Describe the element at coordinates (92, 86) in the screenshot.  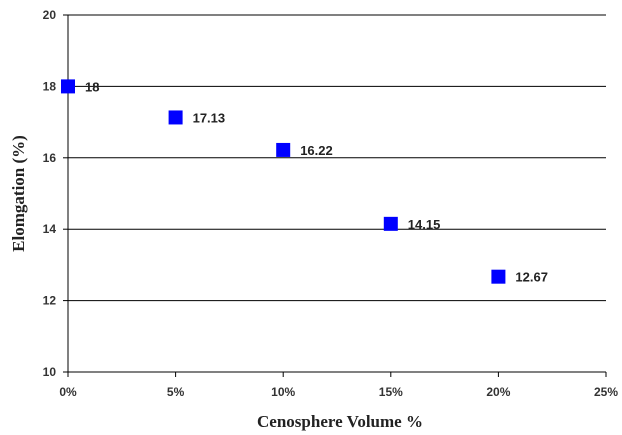
I see `data-point-label: 18` at that location.